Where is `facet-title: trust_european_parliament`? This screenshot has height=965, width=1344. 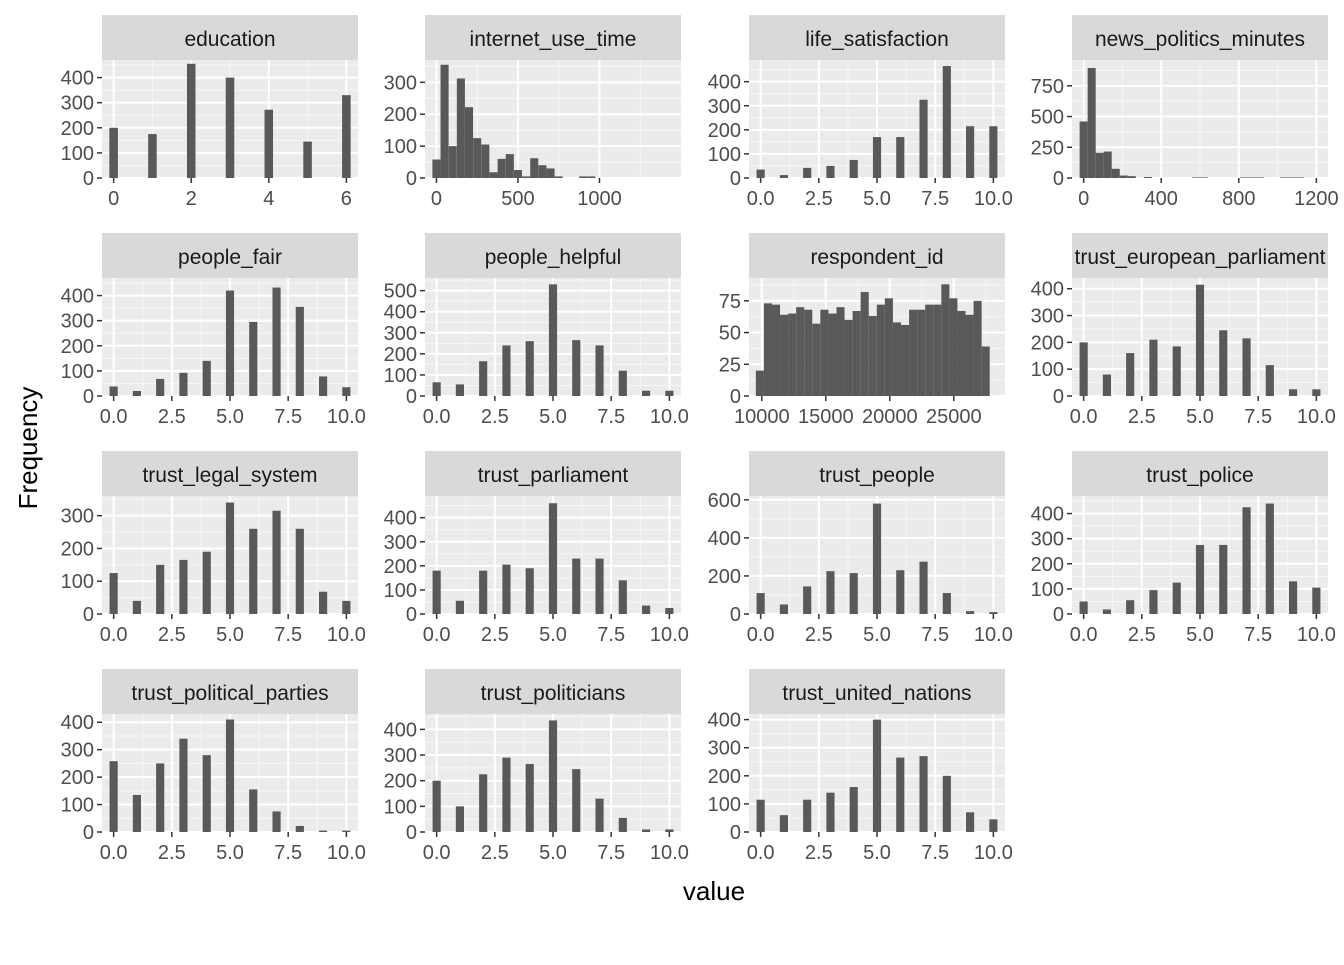 facet-title: trust_european_parliament is located at coordinates (1200, 257).